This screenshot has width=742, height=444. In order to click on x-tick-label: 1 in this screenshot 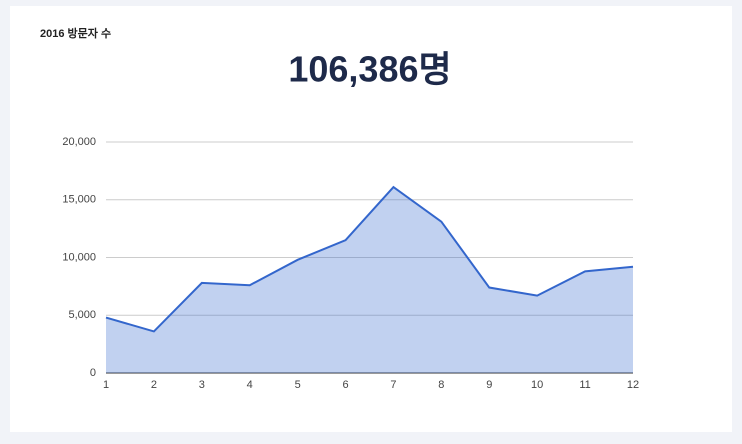, I will do `click(106, 385)`.